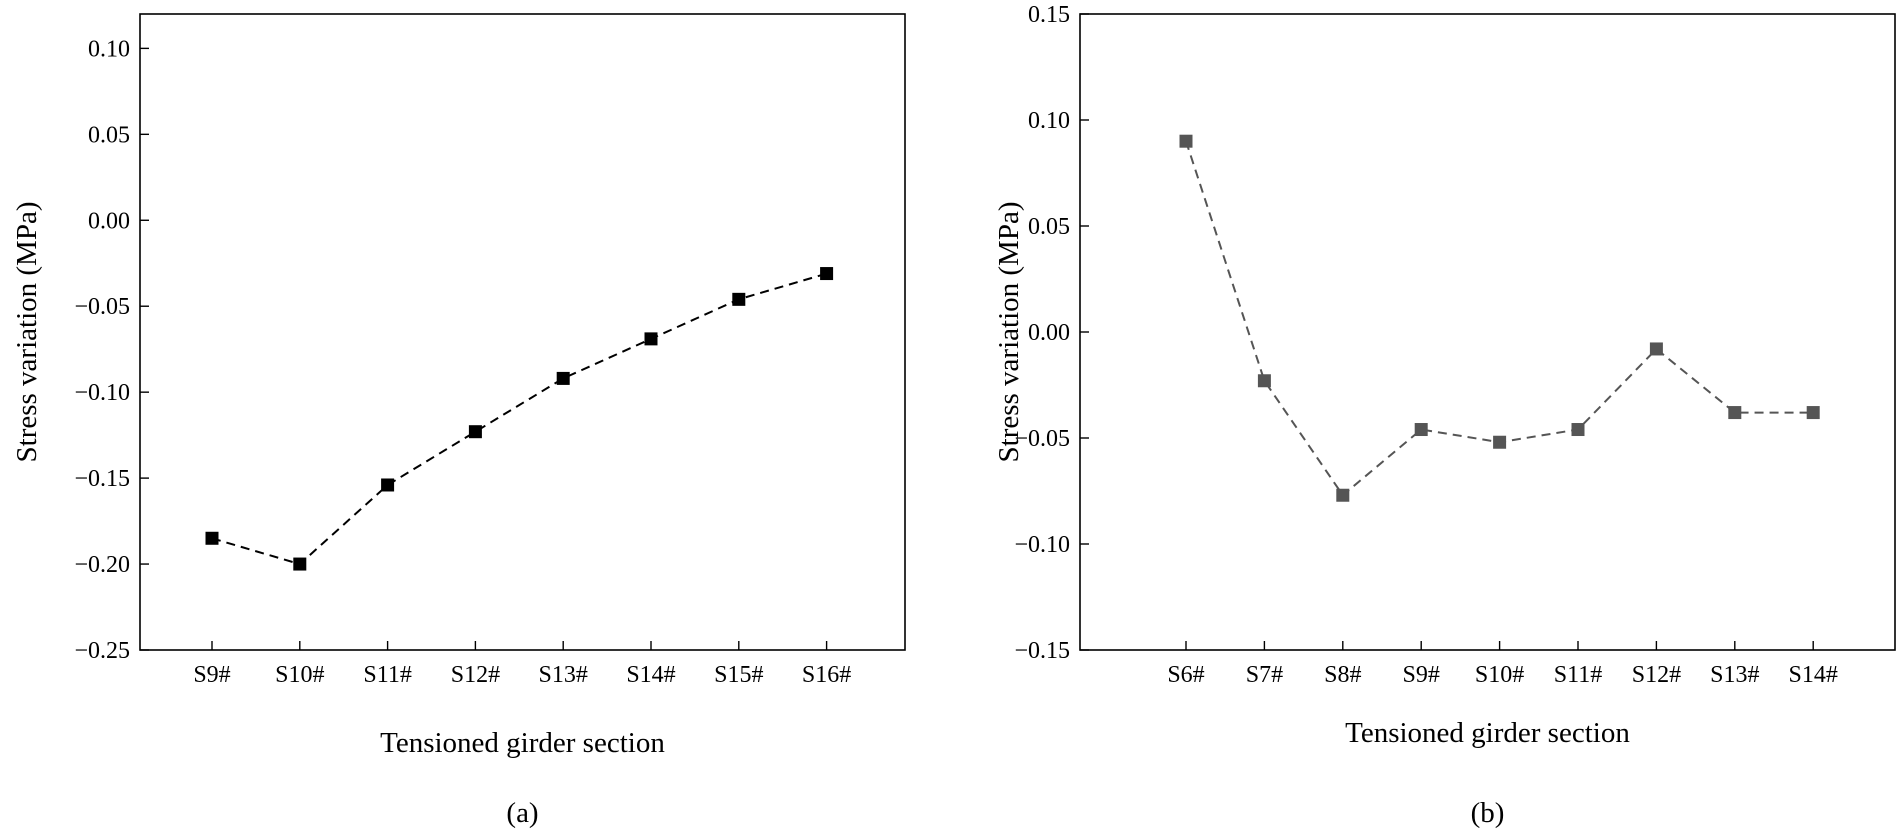  What do you see at coordinates (1049, 15) in the screenshot?
I see `y-tick-label: 0.15` at bounding box center [1049, 15].